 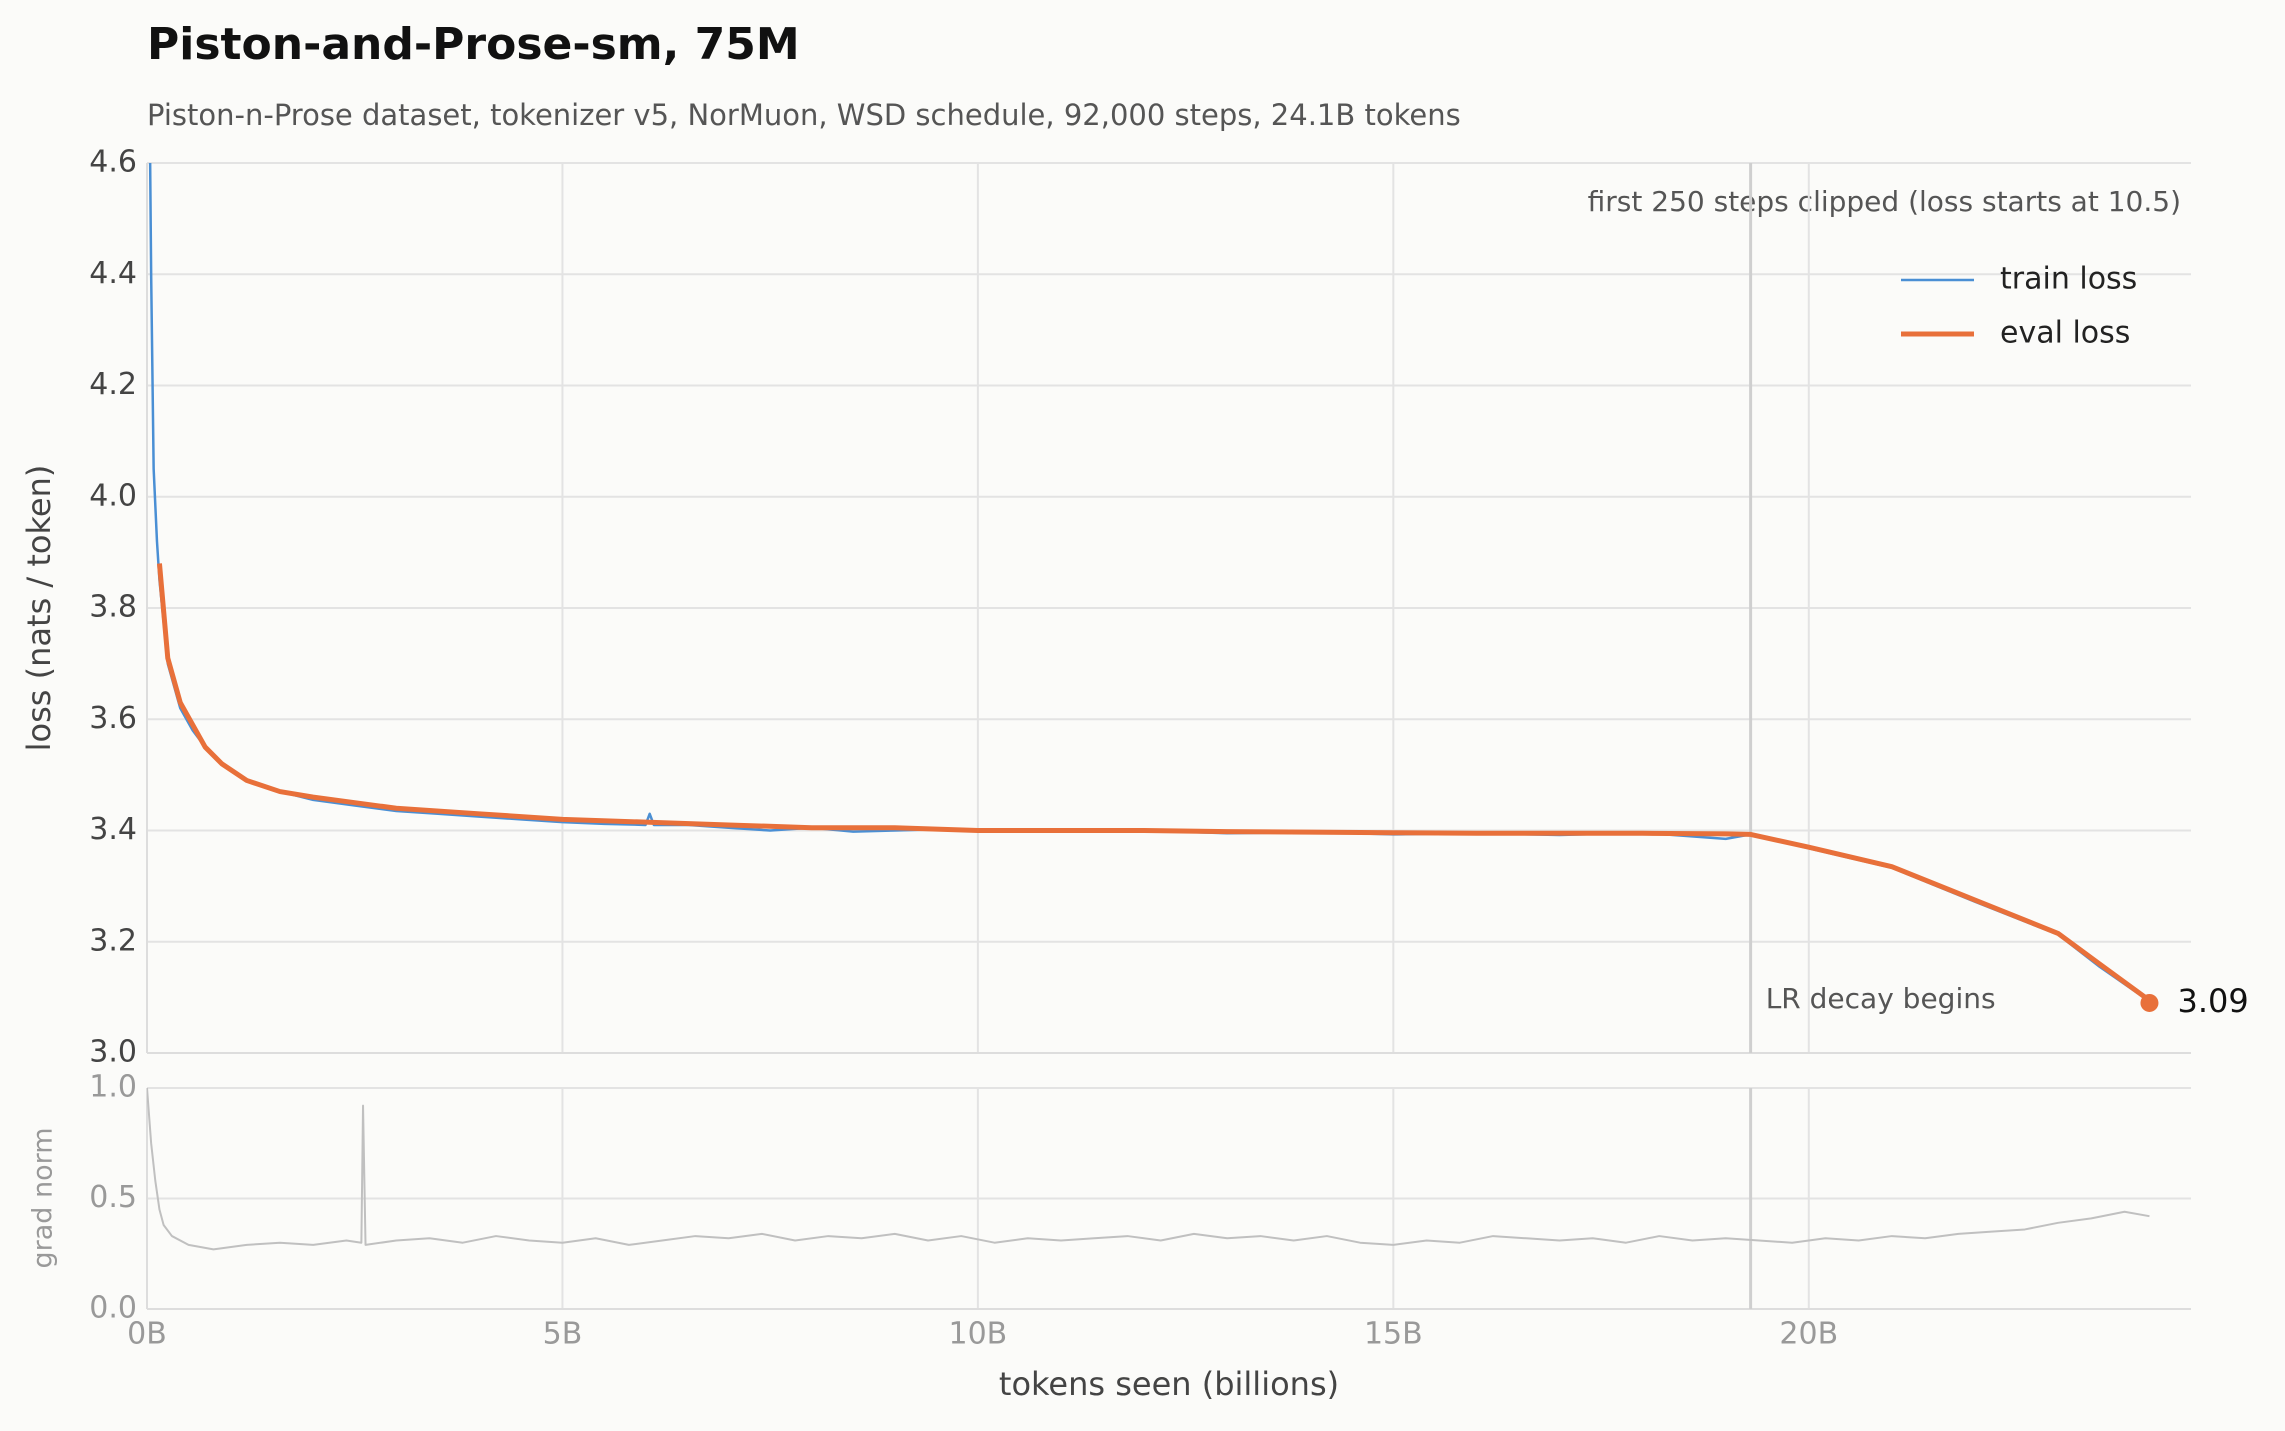 I want to click on x-tick-label: 15B, so click(x=1393, y=1334).